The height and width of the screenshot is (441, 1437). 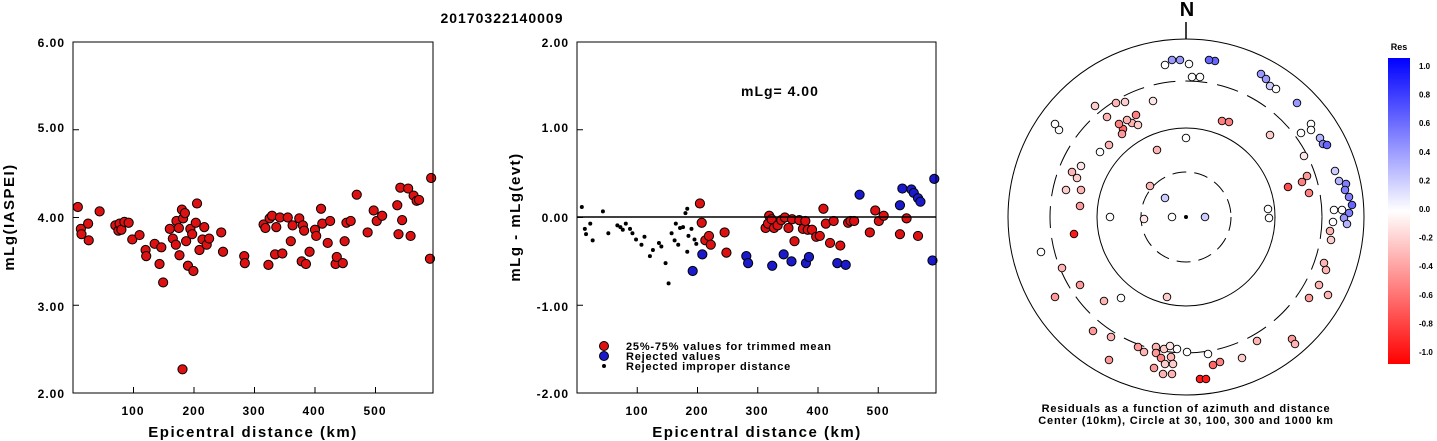 I want to click on colorbar-tick-label: 0.0, so click(x=1425, y=209).